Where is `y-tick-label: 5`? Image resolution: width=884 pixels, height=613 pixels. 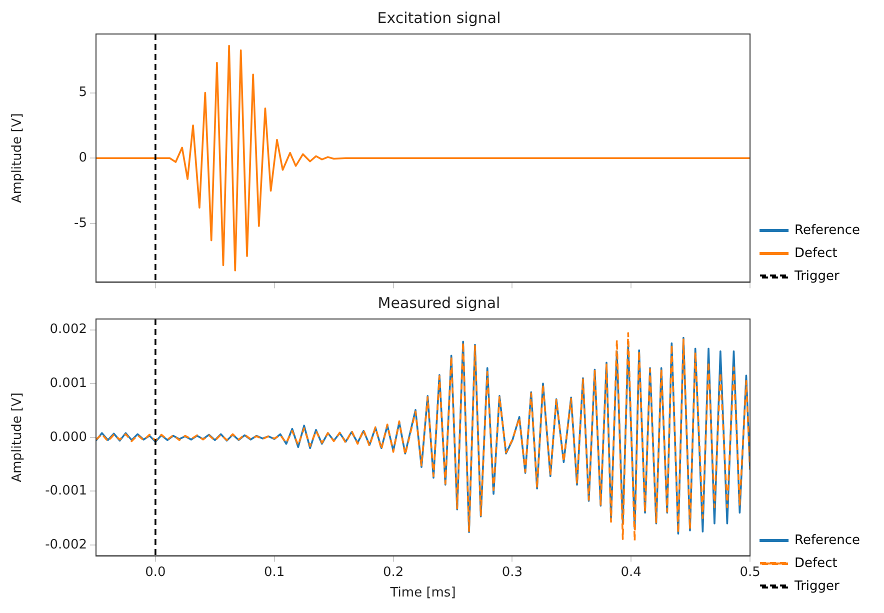 y-tick-label: 5 is located at coordinates (82, 92).